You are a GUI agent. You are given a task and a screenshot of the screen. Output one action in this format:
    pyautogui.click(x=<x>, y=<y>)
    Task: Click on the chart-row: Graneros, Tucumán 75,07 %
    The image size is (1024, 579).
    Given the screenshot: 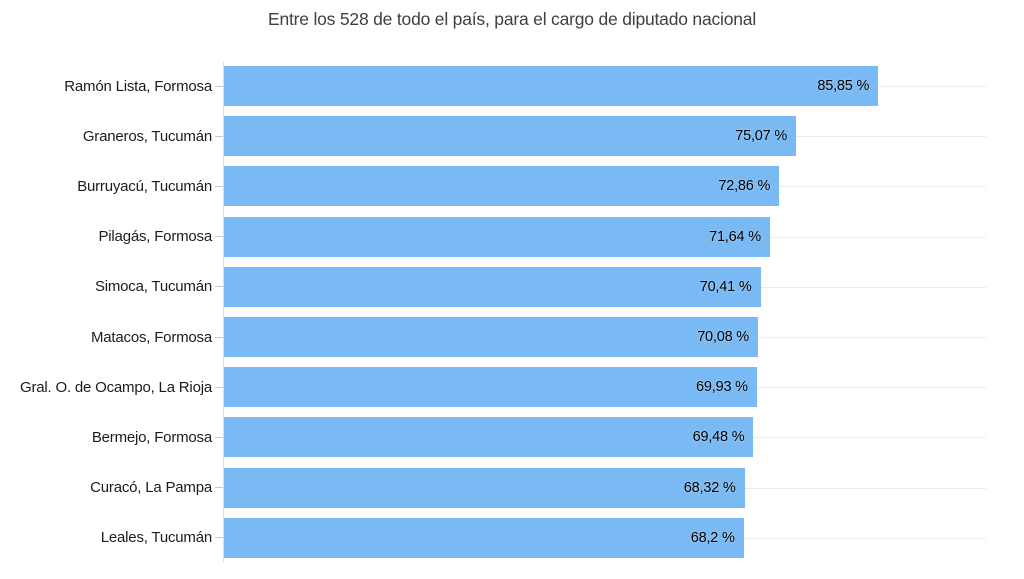 What is the action you would take?
    pyautogui.click(x=512, y=136)
    